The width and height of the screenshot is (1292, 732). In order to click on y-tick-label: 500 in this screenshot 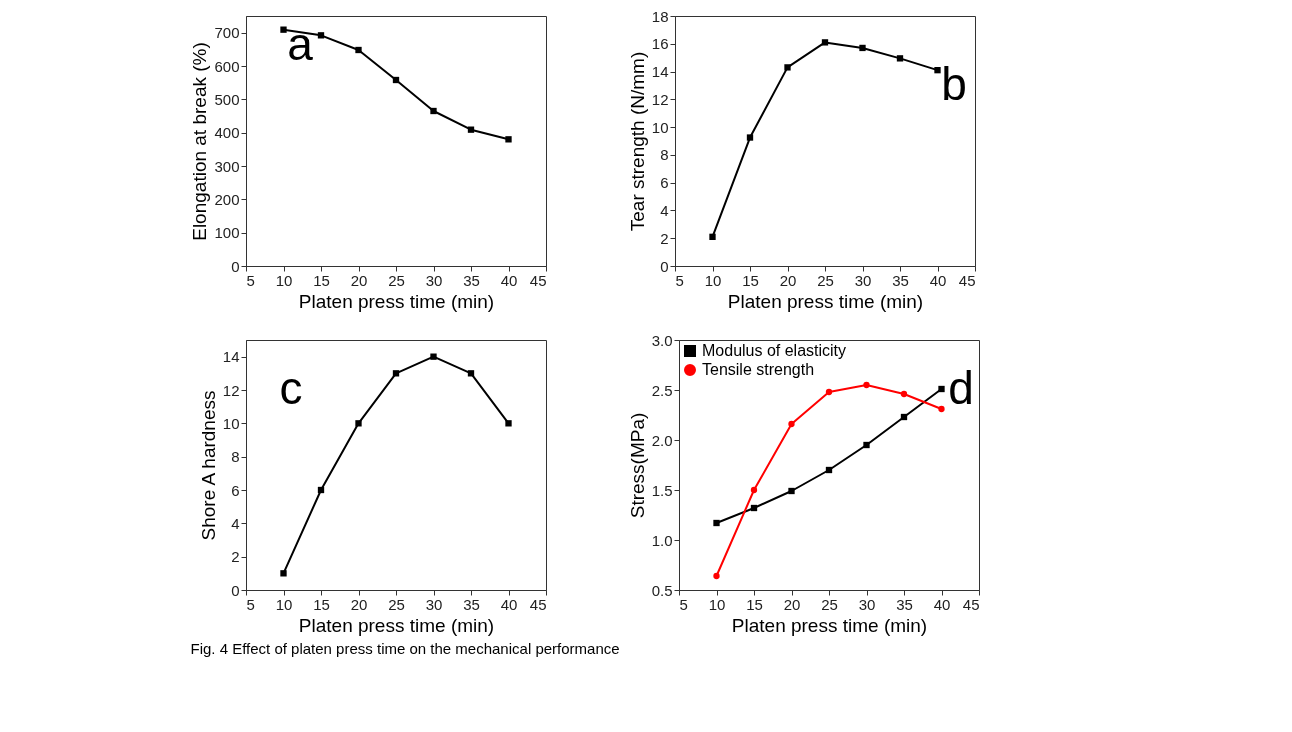, I will do `click(227, 99)`.